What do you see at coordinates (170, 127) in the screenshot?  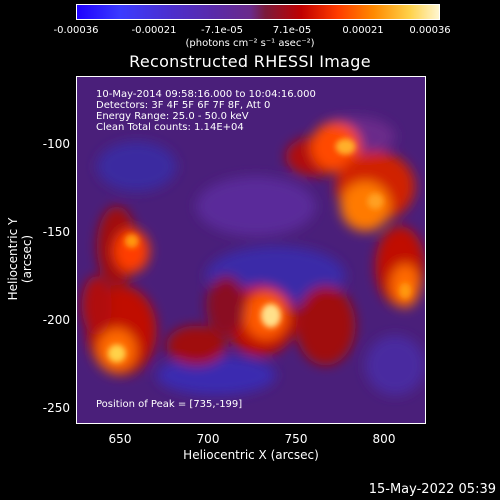 I see `info-line-4: Clean Total counts: 1.14E+04` at bounding box center [170, 127].